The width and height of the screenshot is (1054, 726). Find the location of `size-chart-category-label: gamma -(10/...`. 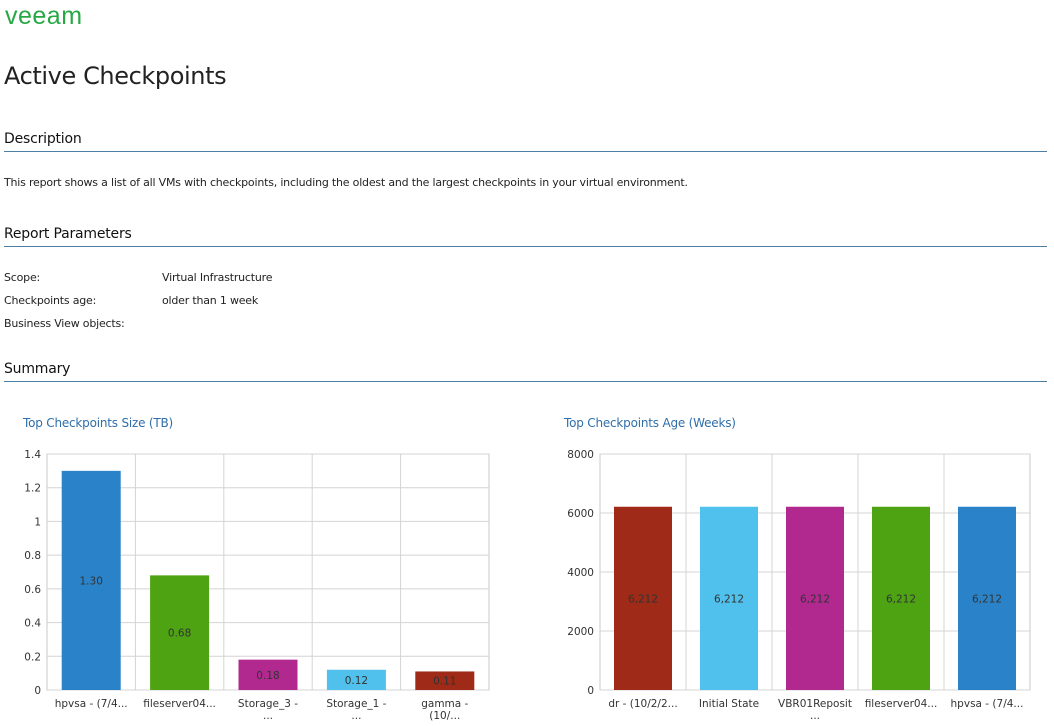

size-chart-category-label: gamma -(10/... is located at coordinates (444, 710).